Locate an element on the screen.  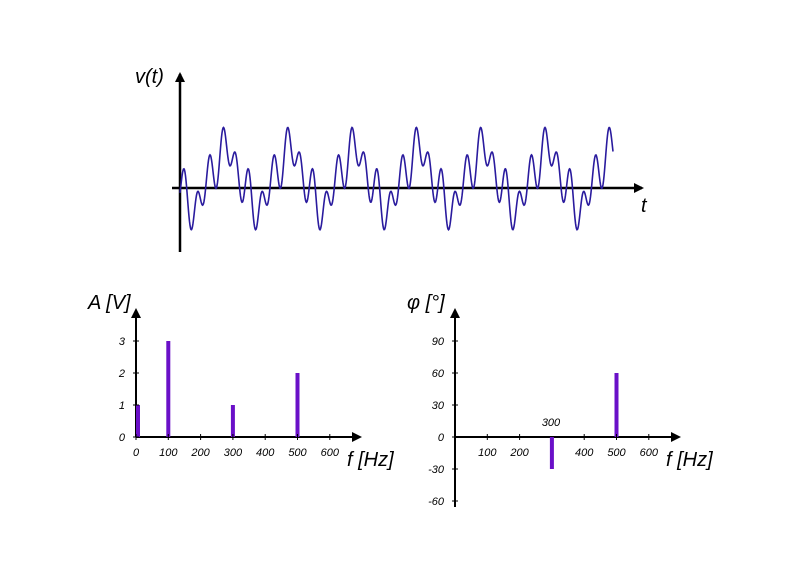
phase-annotation-300: 300 is located at coordinates (551, 423).